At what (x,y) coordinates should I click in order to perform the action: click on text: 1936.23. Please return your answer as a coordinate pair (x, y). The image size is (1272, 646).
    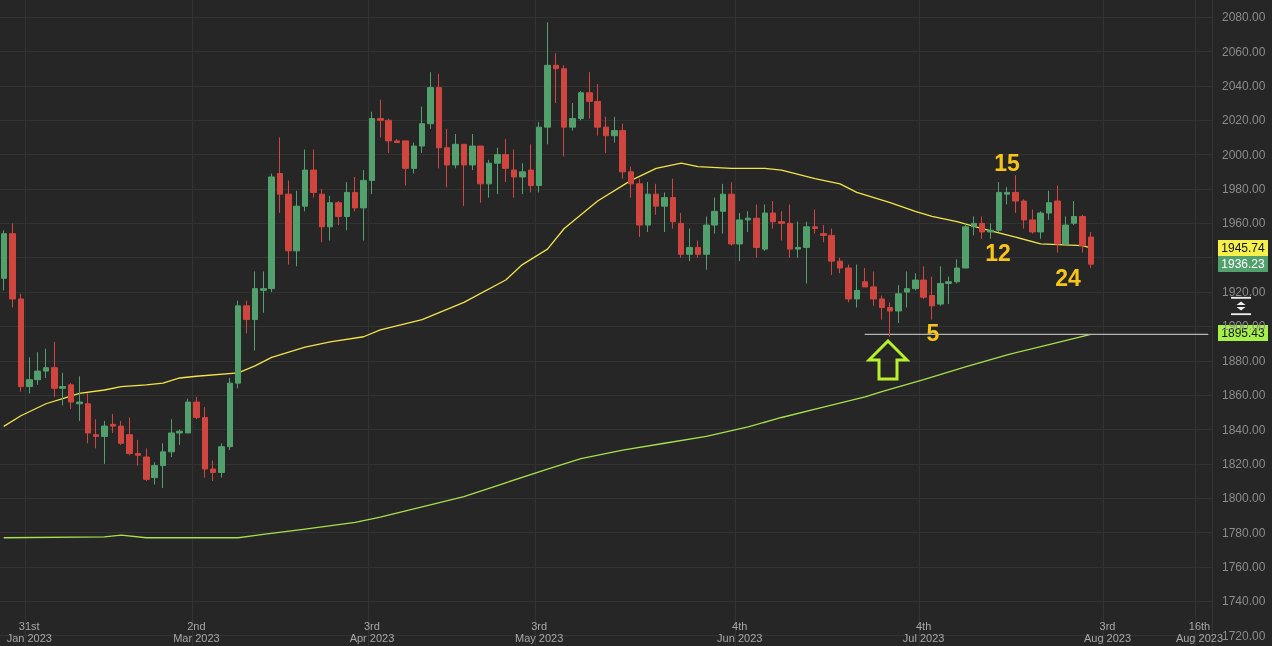
    Looking at the image, I should click on (1243, 264).